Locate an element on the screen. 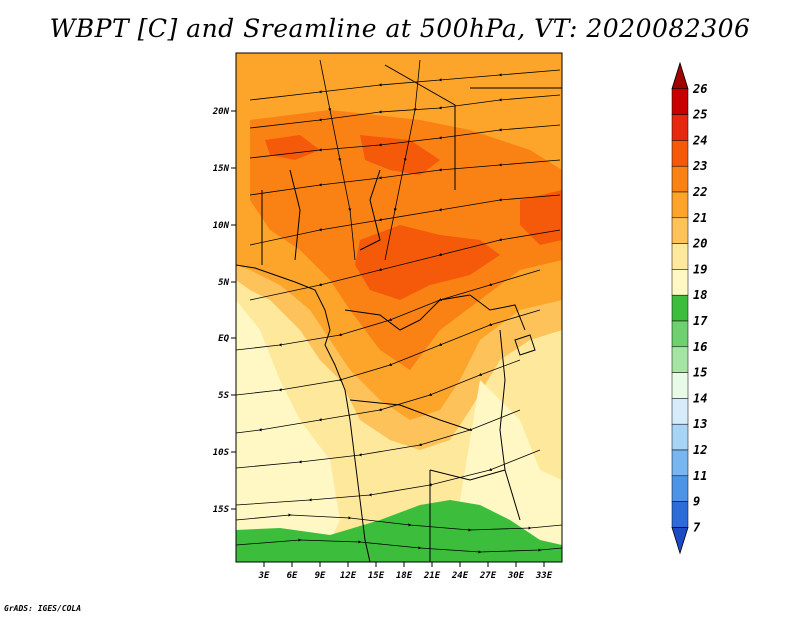 The width and height of the screenshot is (800, 618). colorbar-label: 19 is located at coordinates (700, 269).